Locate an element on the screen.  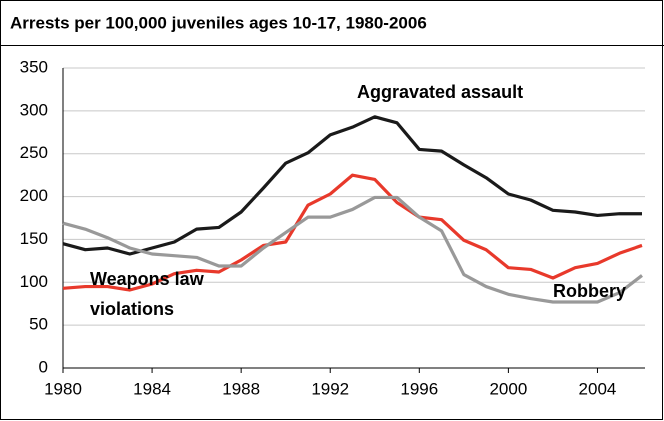
x-tick-label: 1988 is located at coordinates (241, 388).